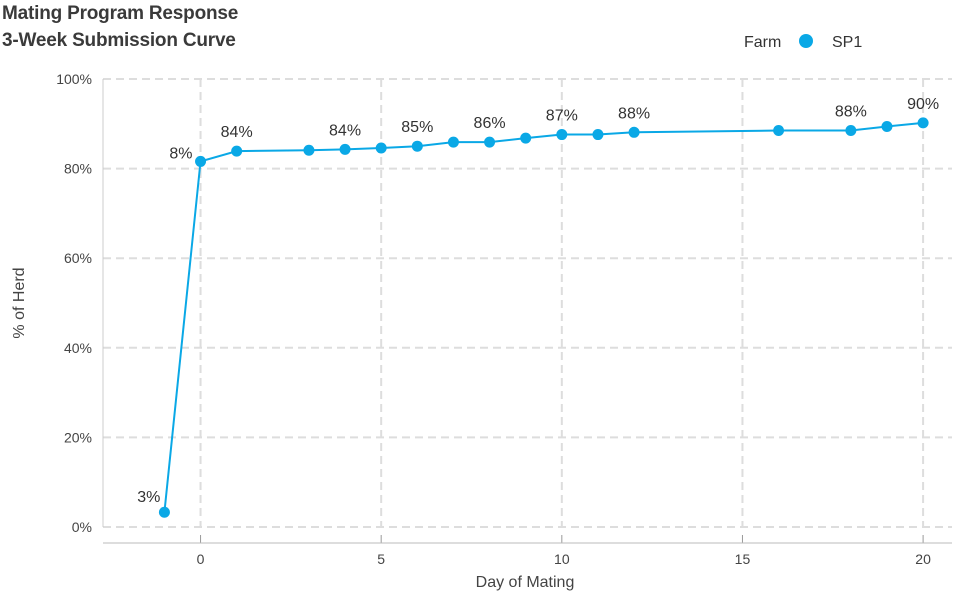 The width and height of the screenshot is (968, 592). I want to click on y-tick-label: 80%, so click(78, 169).